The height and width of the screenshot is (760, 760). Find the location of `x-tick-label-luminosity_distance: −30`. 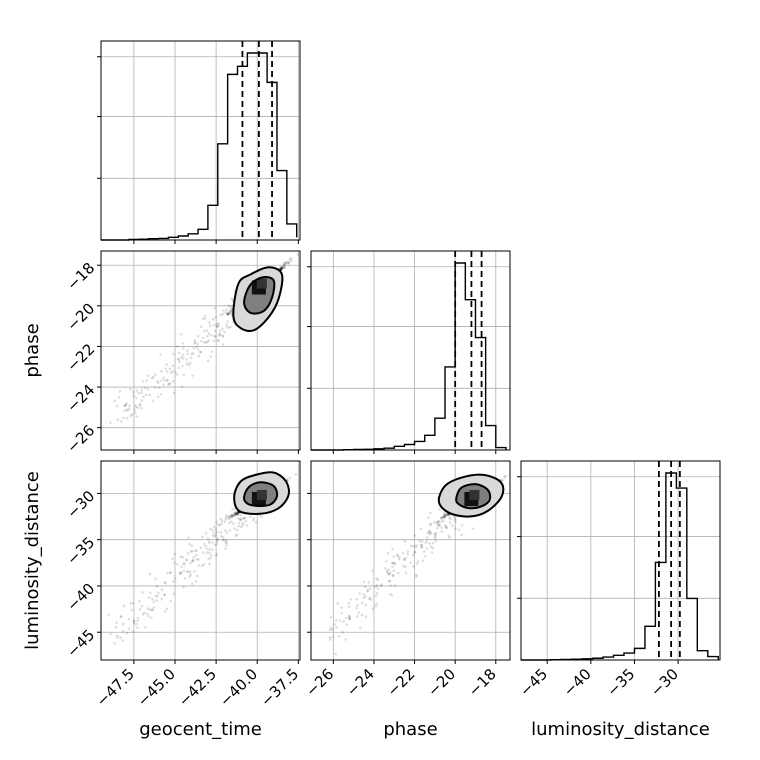

x-tick-label-luminosity_distance: −30 is located at coordinates (664, 682).